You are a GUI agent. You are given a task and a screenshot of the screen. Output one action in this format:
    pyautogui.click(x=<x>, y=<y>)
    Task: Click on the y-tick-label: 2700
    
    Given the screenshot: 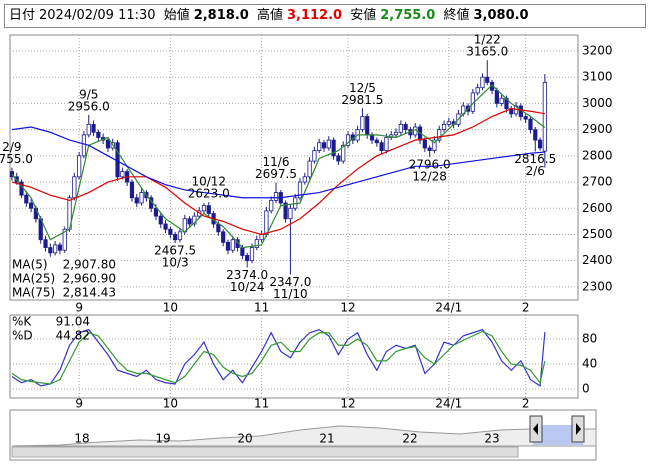 What is the action you would take?
    pyautogui.click(x=597, y=182)
    